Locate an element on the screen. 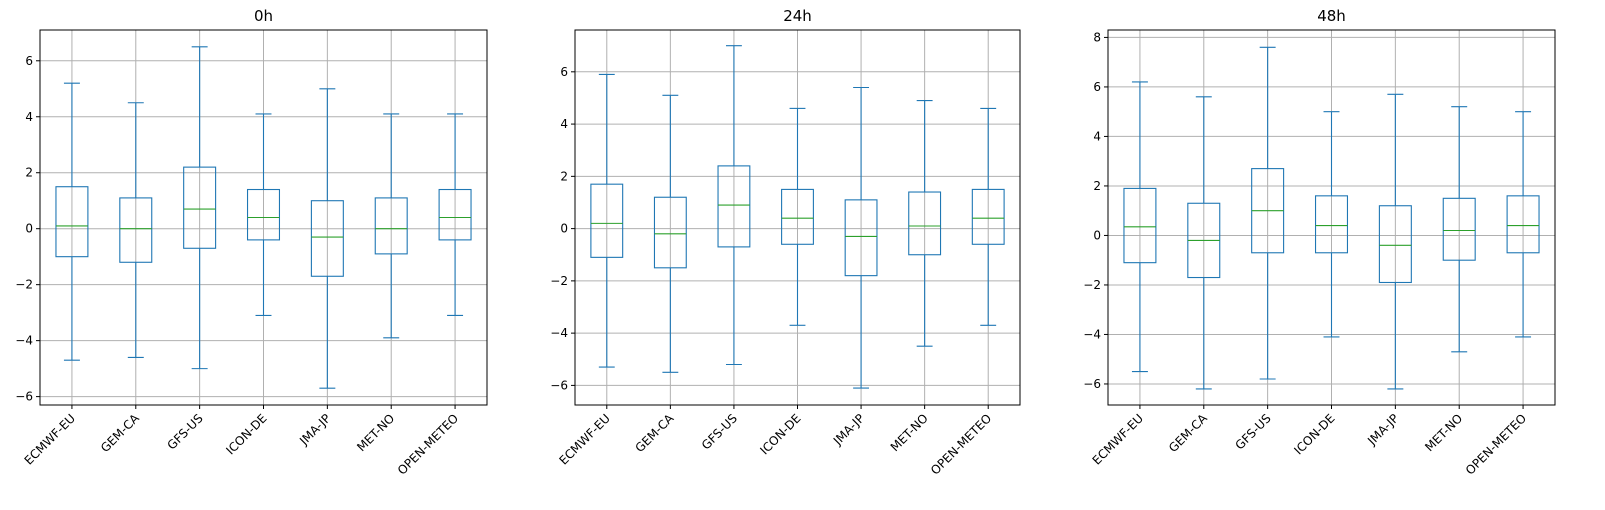 Image resolution: width=1605 pixels, height=510 pixels. y-tick-label: 8 is located at coordinates (1097, 37).